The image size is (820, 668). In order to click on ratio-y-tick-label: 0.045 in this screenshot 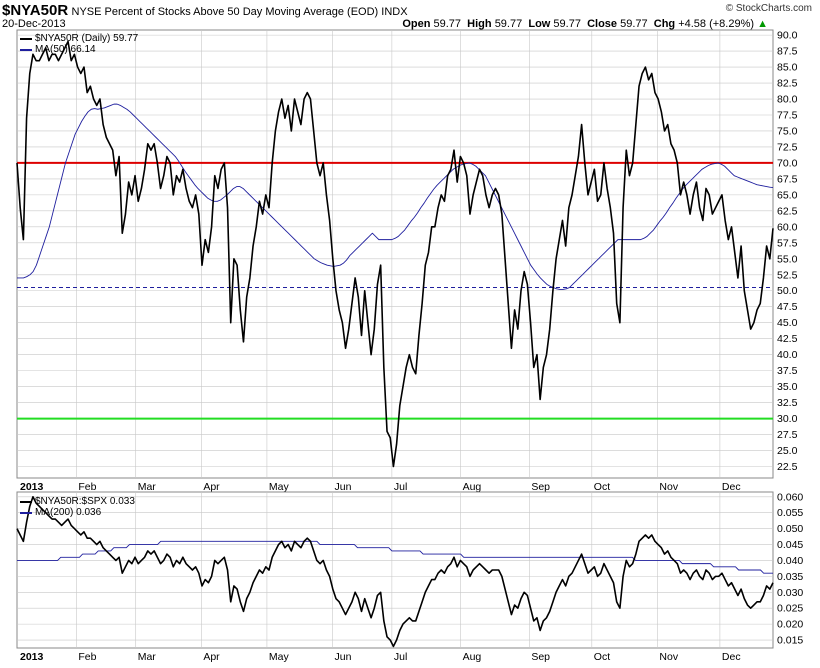, I will do `click(790, 545)`.